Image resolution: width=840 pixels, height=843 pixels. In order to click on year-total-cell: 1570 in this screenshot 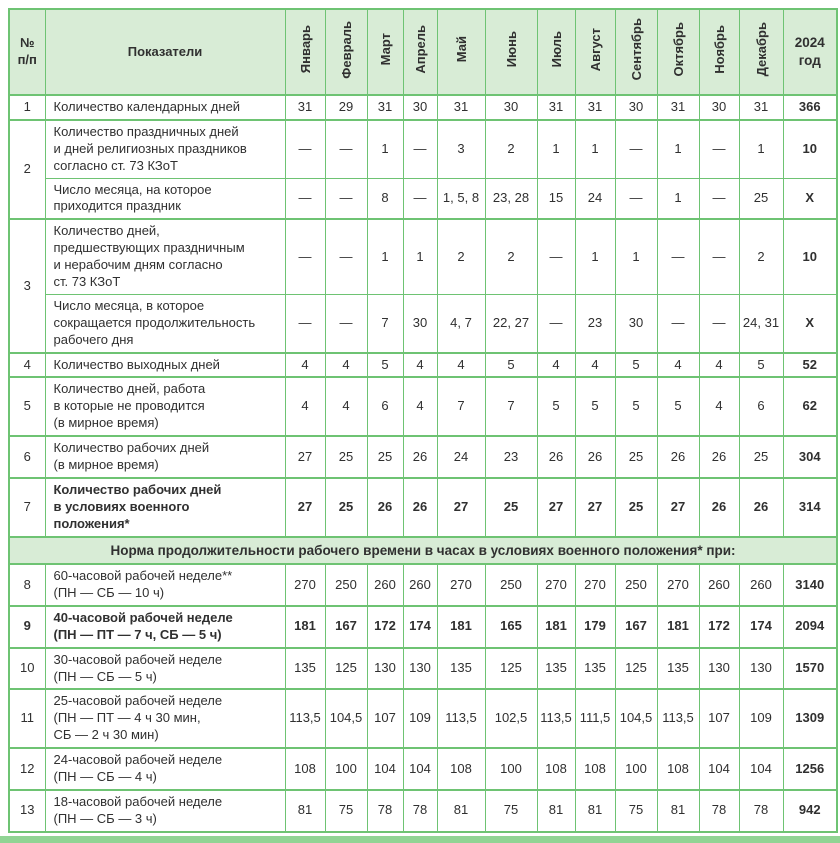, I will do `click(810, 668)`.